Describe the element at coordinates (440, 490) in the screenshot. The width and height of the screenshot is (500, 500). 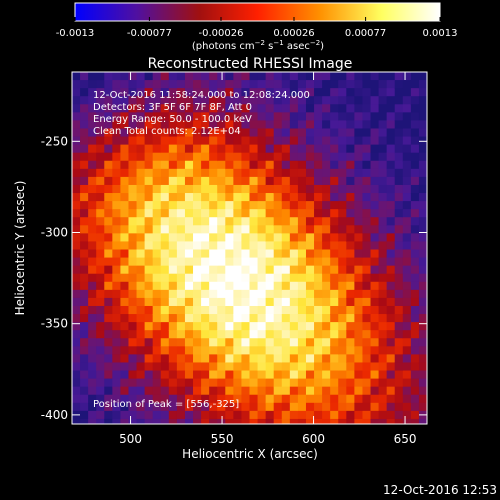
I see `timestamp: 12-Oct-2016 12:53` at that location.